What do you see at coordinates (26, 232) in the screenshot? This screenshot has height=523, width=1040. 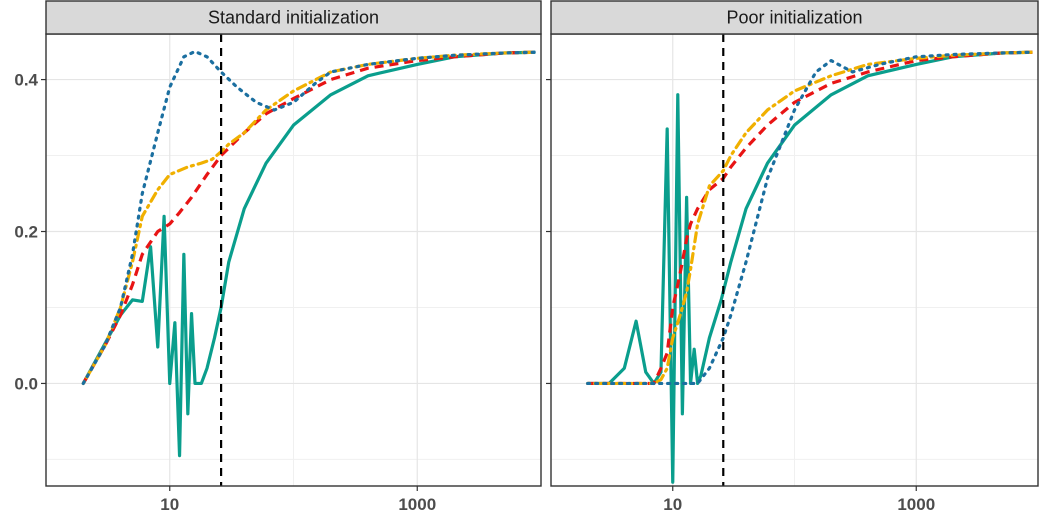 I see `y-tick-label: 0.2` at bounding box center [26, 232].